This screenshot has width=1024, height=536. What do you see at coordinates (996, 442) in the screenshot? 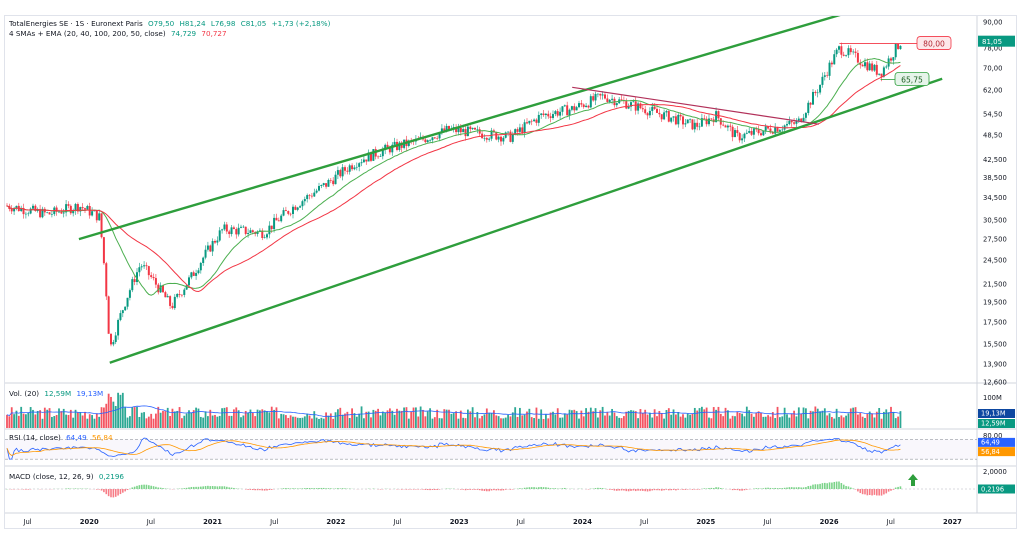
I see `rsi-badge` at bounding box center [996, 442].